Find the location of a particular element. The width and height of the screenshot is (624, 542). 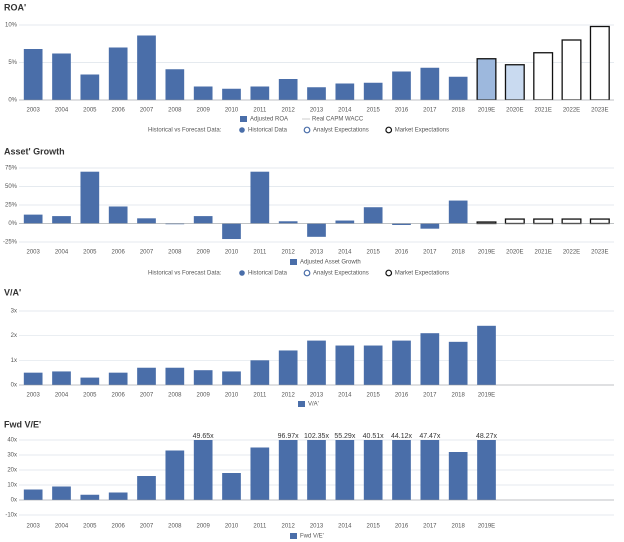

y-tick-label: 10x is located at coordinates (12, 486).